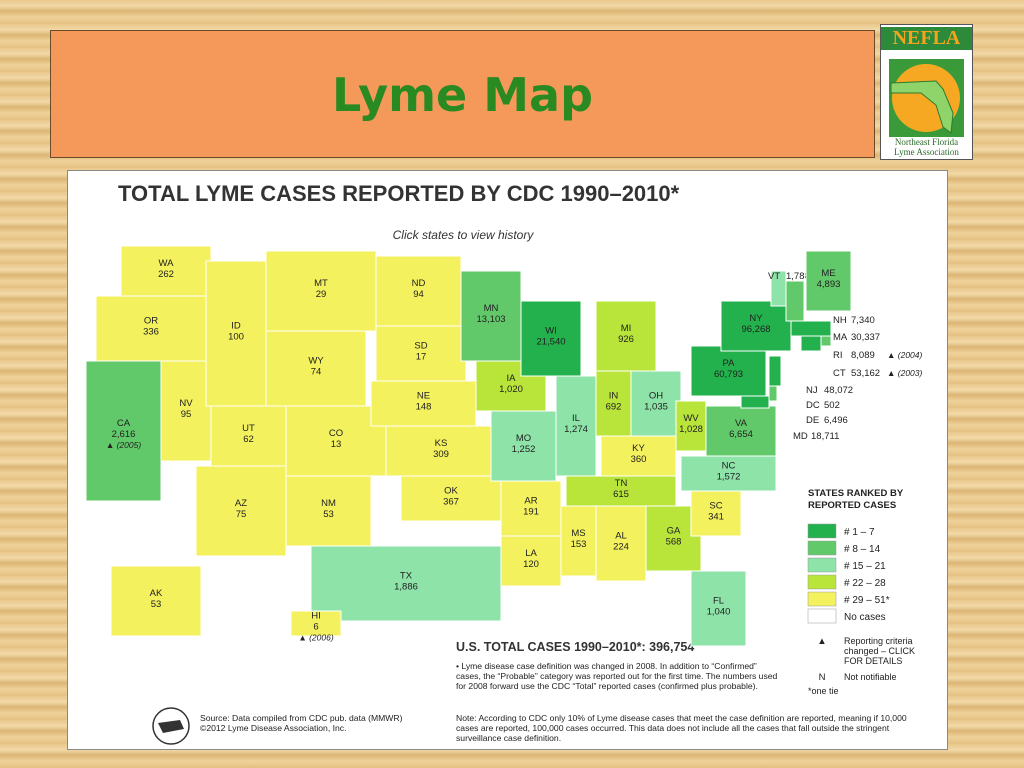 This screenshot has height=768, width=1024. What do you see at coordinates (531, 512) in the screenshot?
I see `state-cases: 191` at bounding box center [531, 512].